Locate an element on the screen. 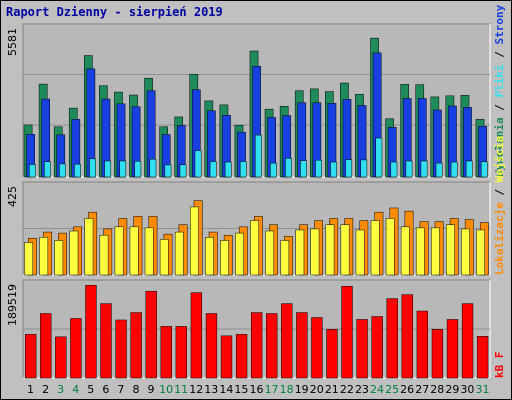 The width and height of the screenshot is (512, 400). x-tick-label: 22 is located at coordinates (347, 389).